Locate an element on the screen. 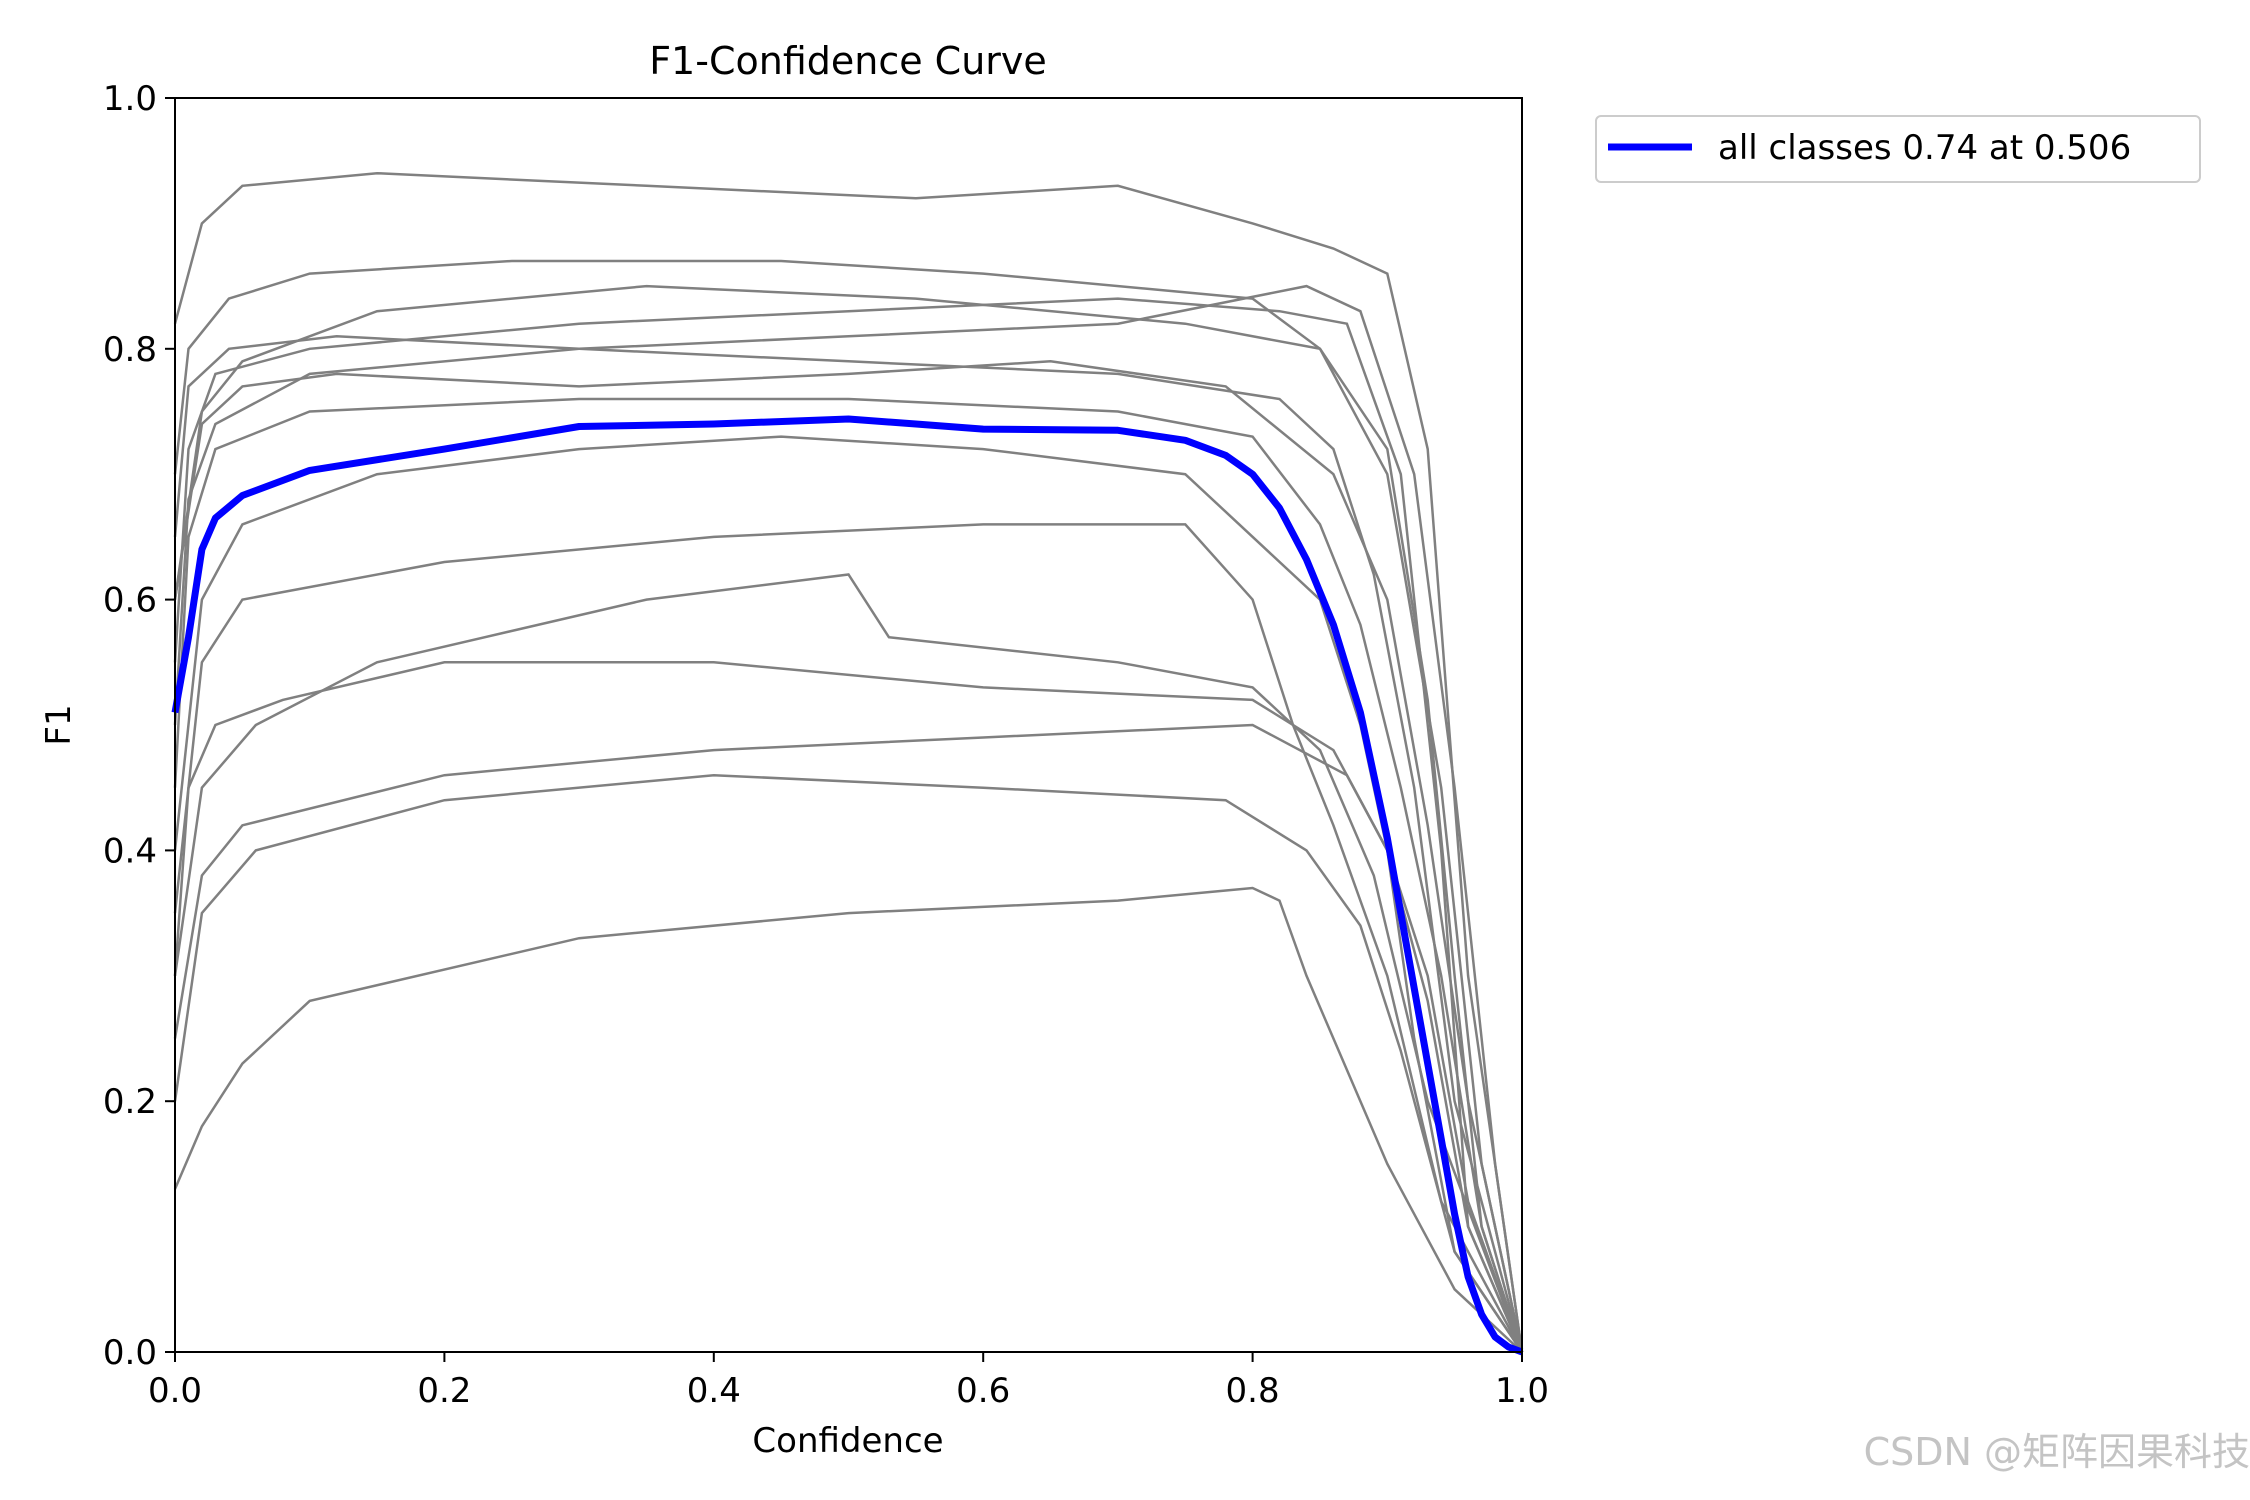 This screenshot has height=1500, width=2250. x-tick-label: 0.2 is located at coordinates (444, 1391).